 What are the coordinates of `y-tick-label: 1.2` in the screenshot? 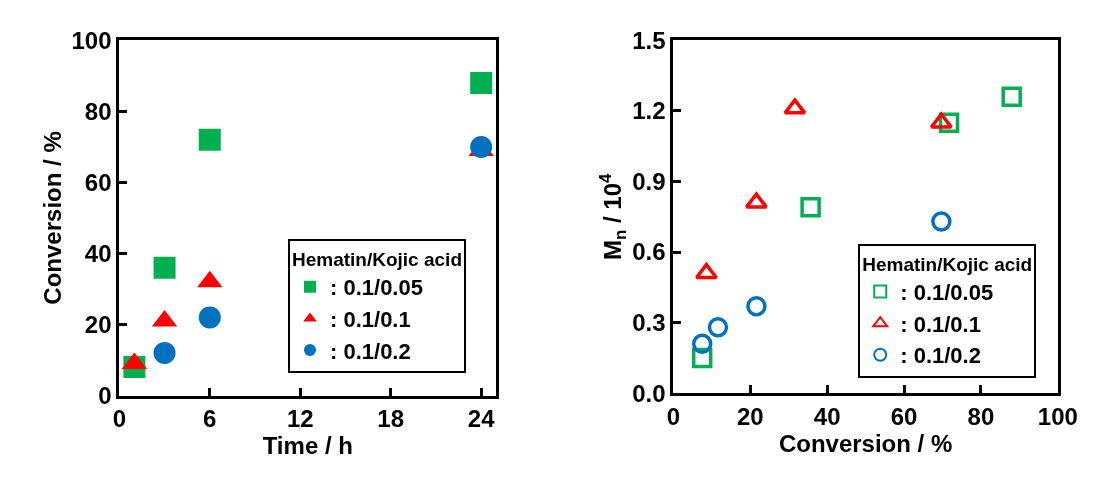 It's located at (649, 111).